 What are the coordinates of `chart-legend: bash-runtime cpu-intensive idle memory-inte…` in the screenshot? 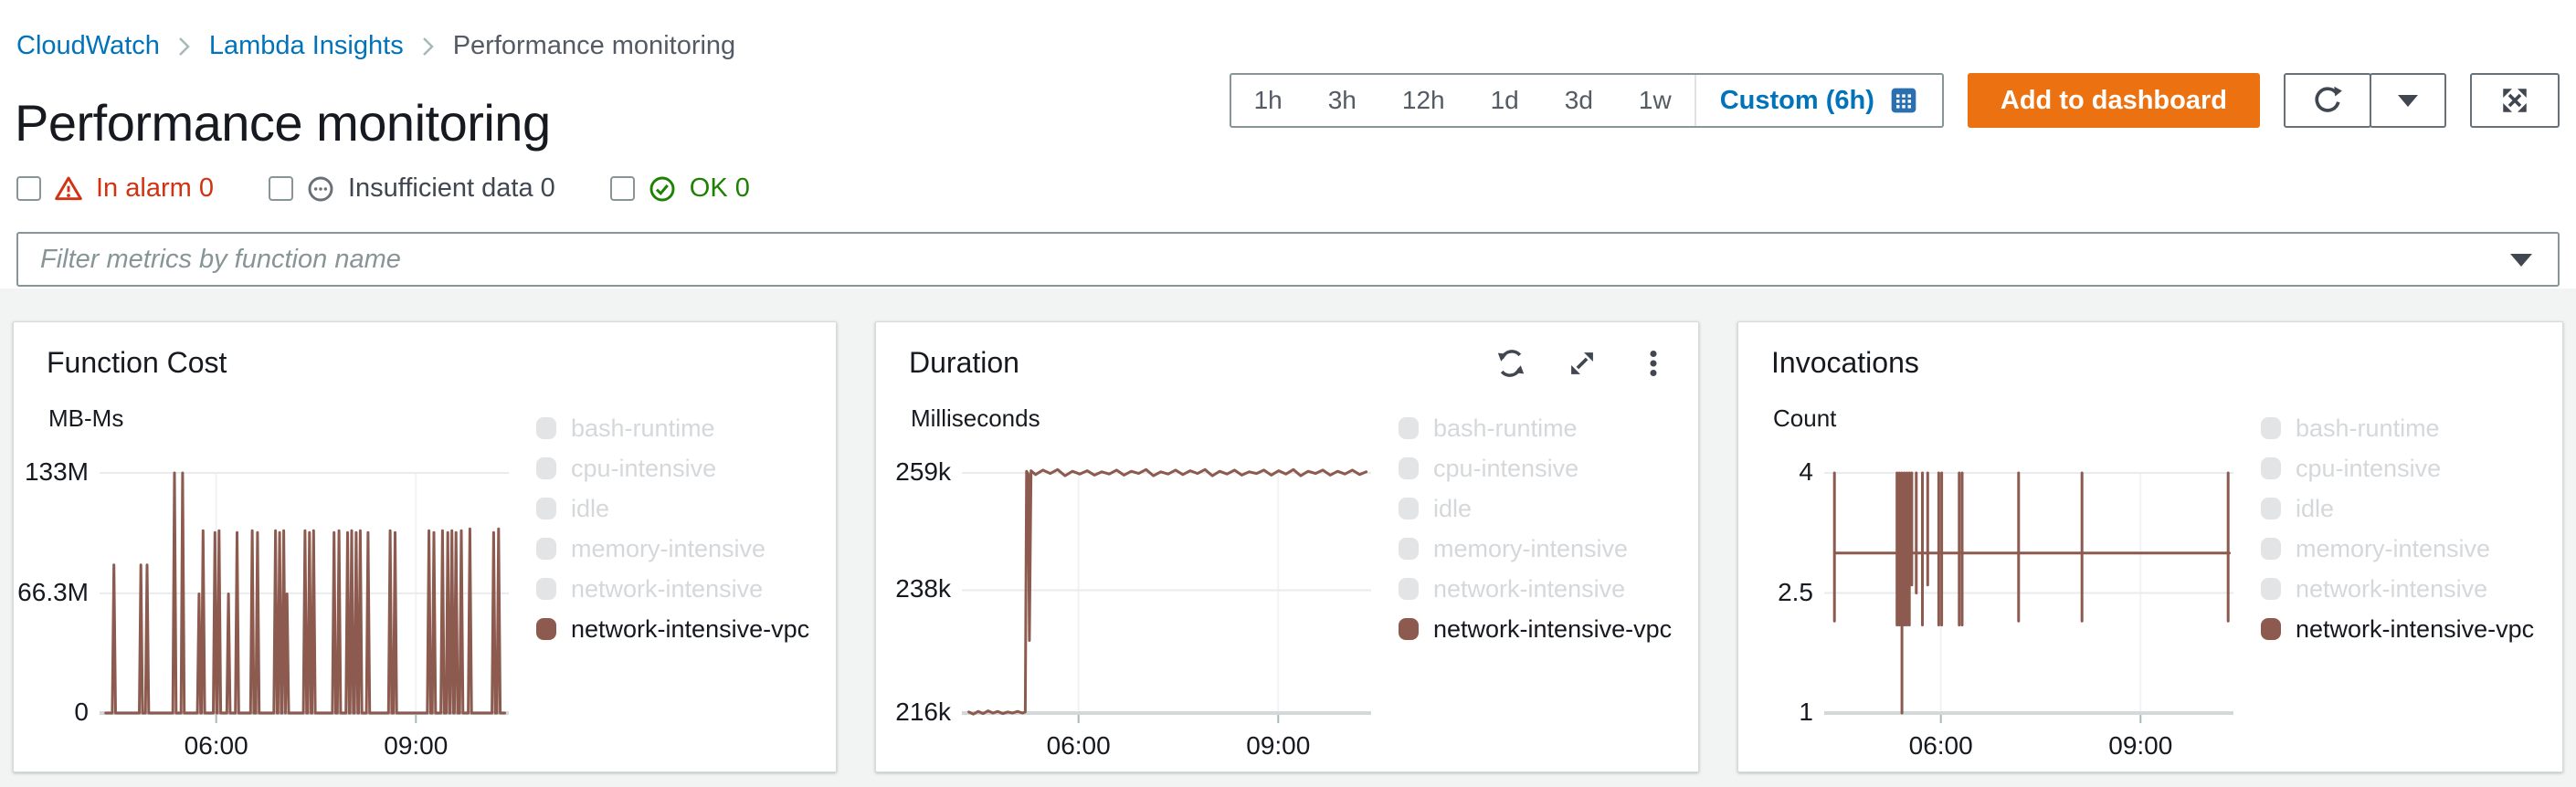 It's located at (2397, 528).